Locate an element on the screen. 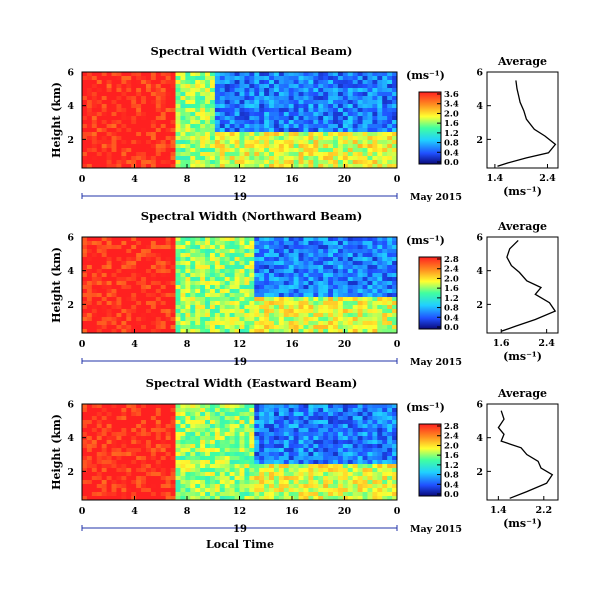 This screenshot has width=610, height=598. day-label: 19 is located at coordinates (240, 197).